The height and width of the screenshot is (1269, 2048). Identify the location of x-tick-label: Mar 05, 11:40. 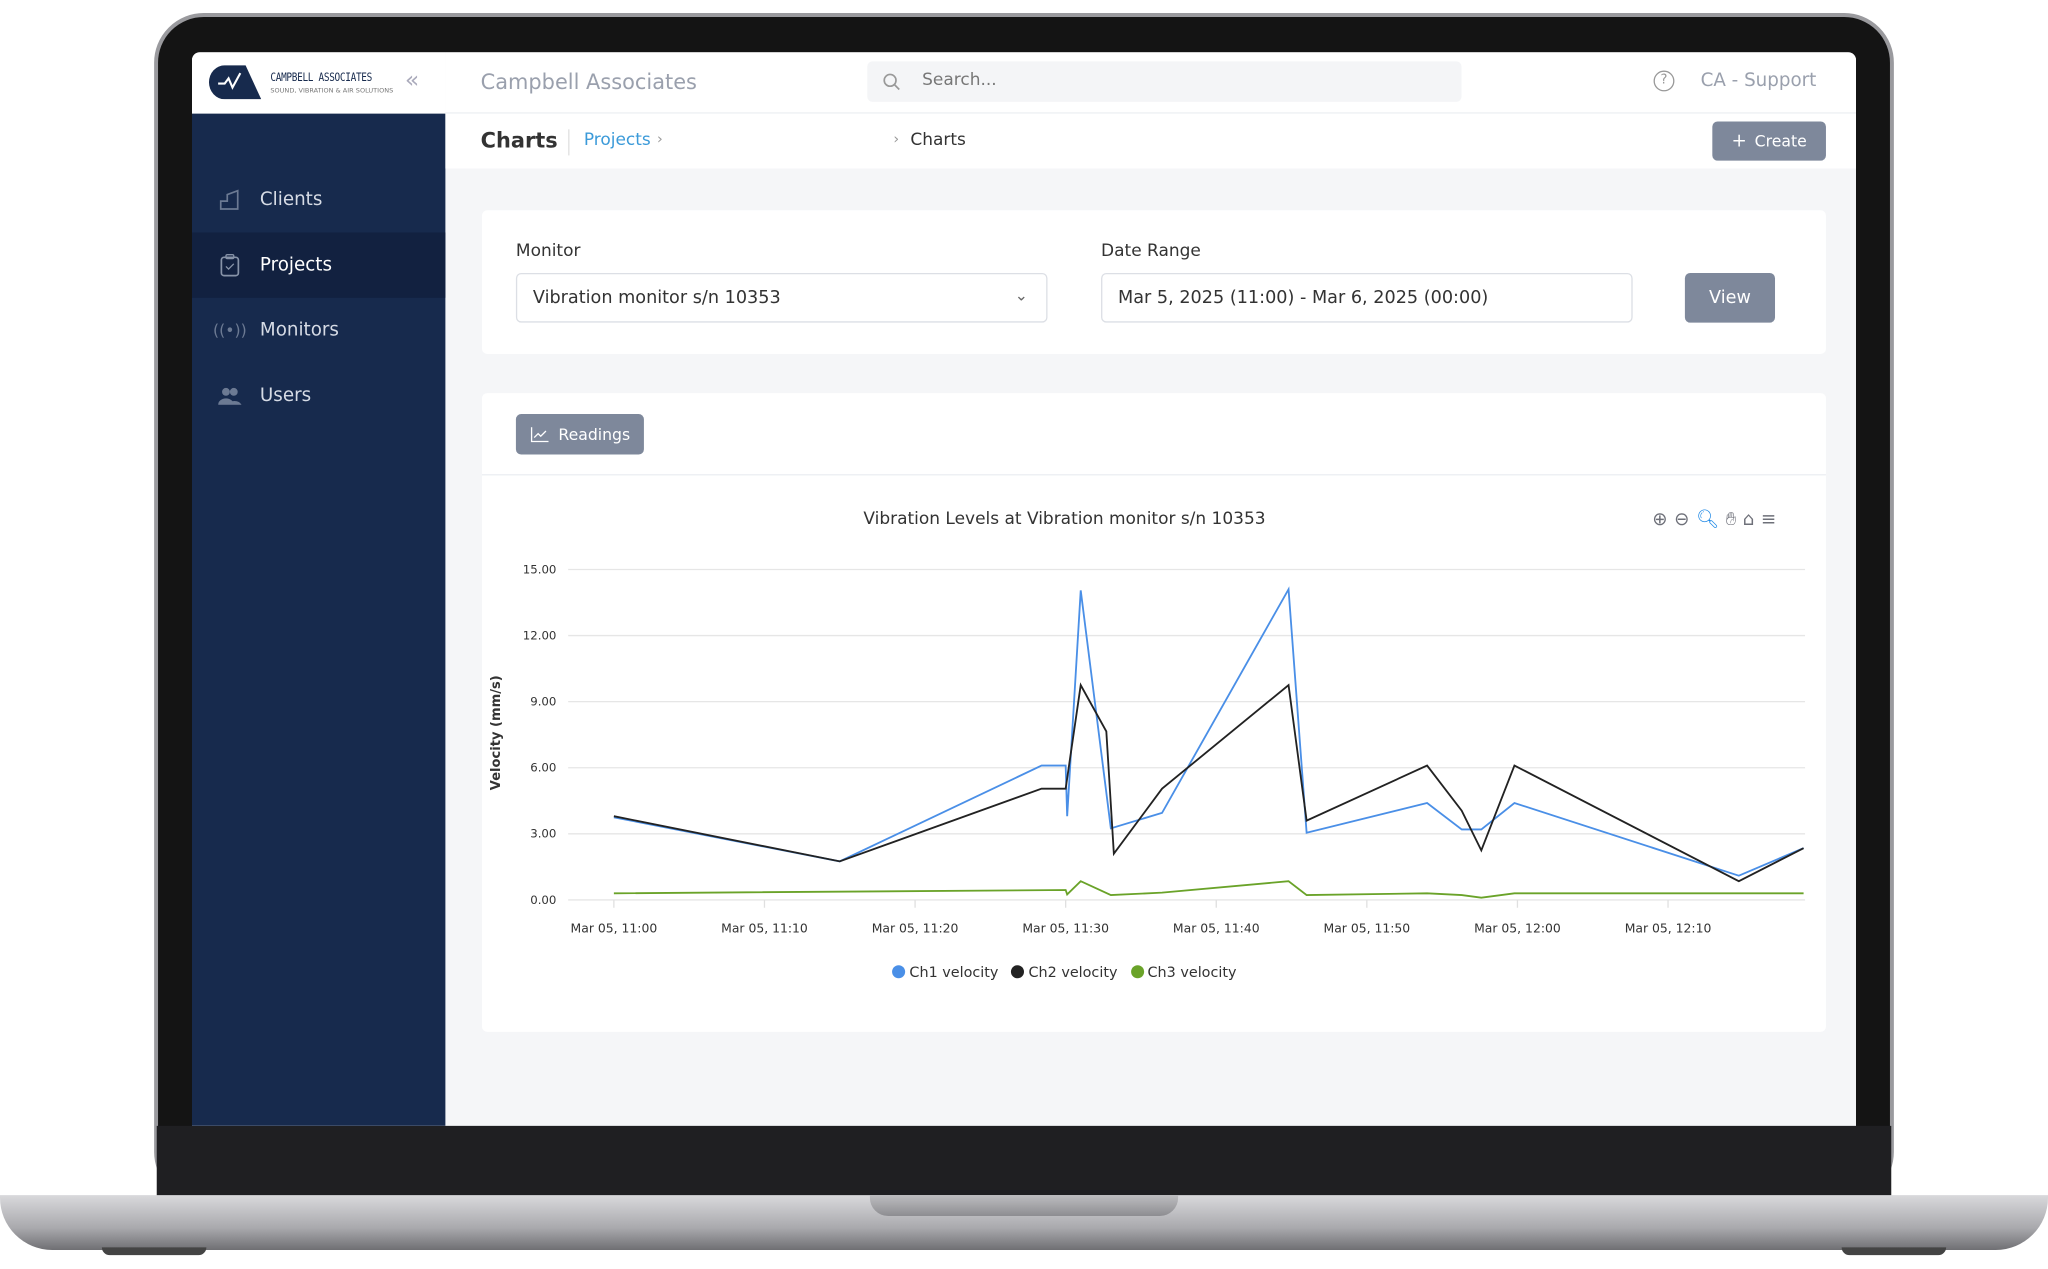
(1216, 928).